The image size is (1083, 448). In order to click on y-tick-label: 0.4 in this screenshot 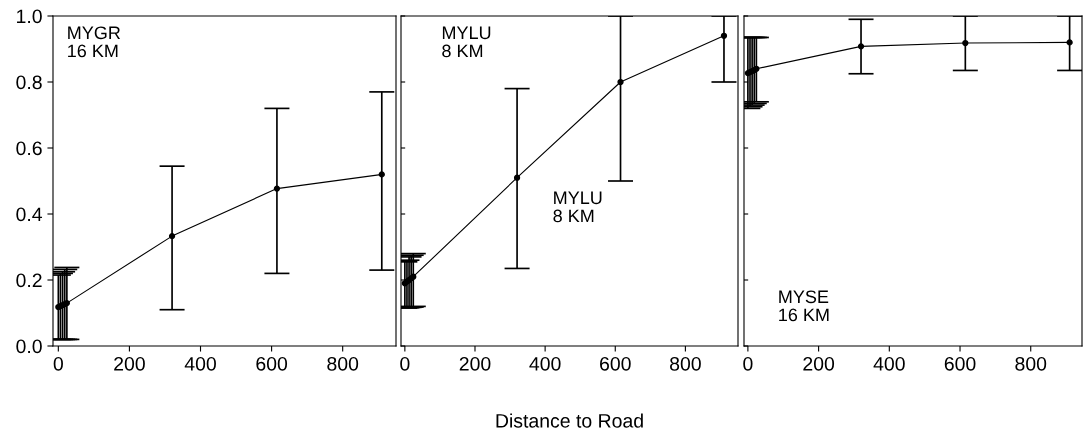, I will do `click(29, 214)`.